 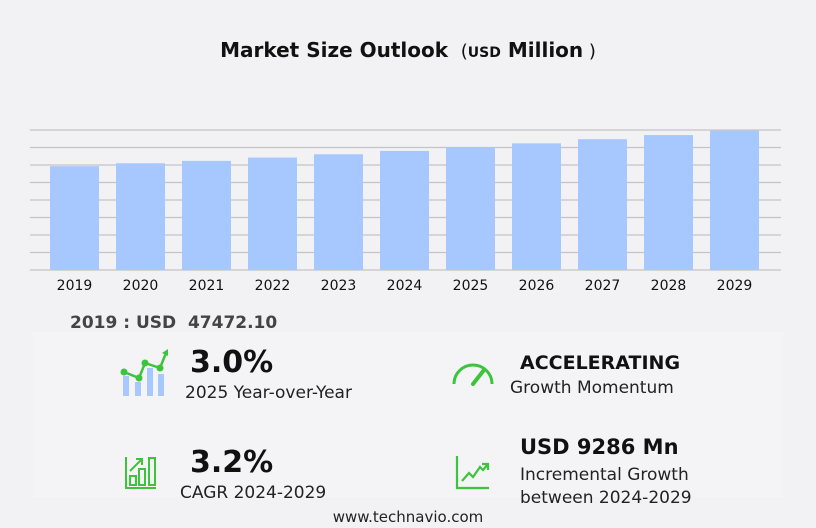 What do you see at coordinates (207, 286) in the screenshot?
I see `x-tick-label: 2021` at bounding box center [207, 286].